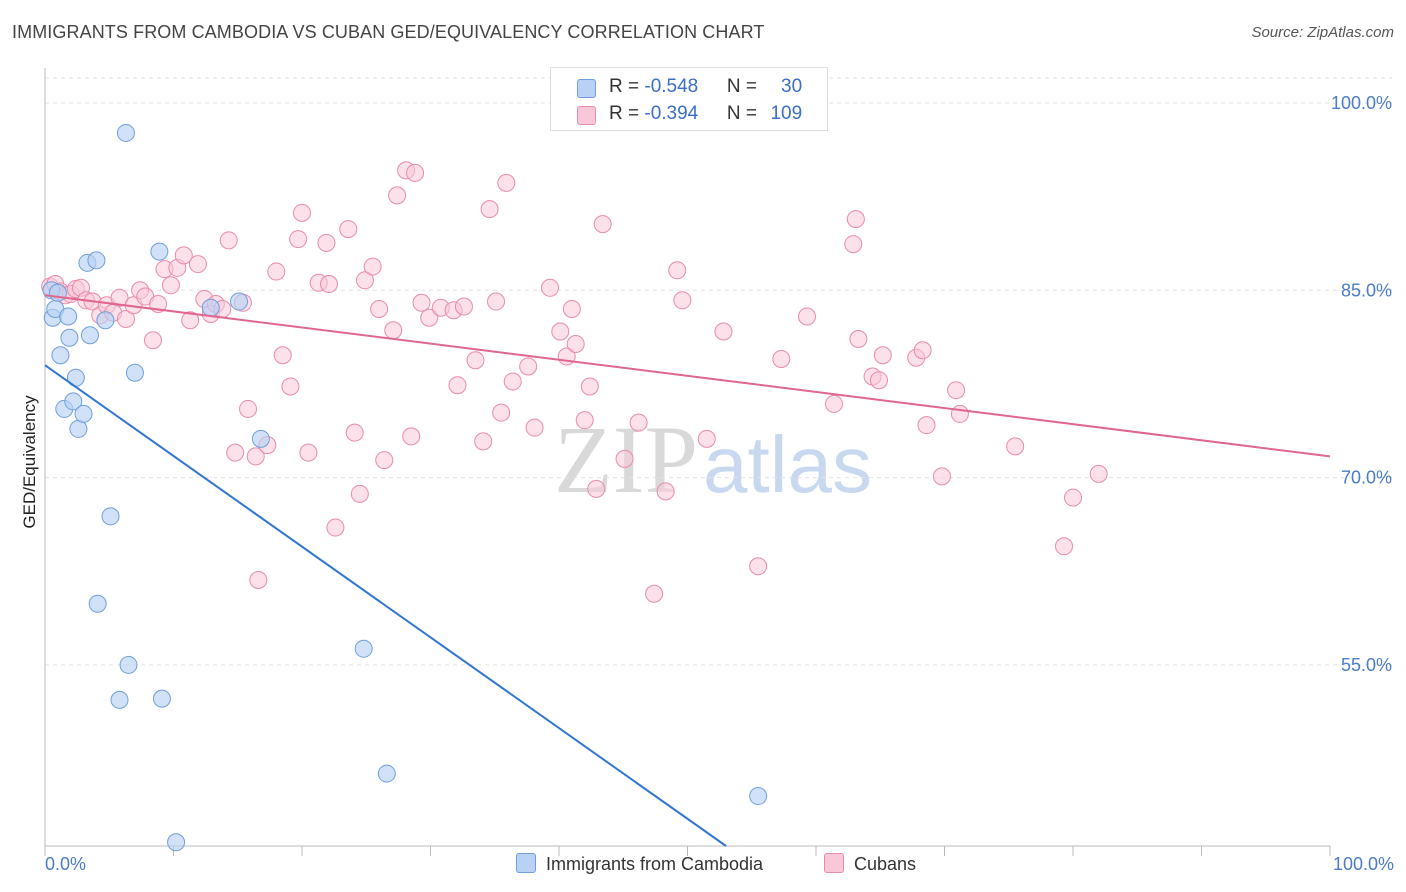 The image size is (1406, 892). What do you see at coordinates (586, 115) in the screenshot?
I see `legend-swatch-pink` at bounding box center [586, 115].